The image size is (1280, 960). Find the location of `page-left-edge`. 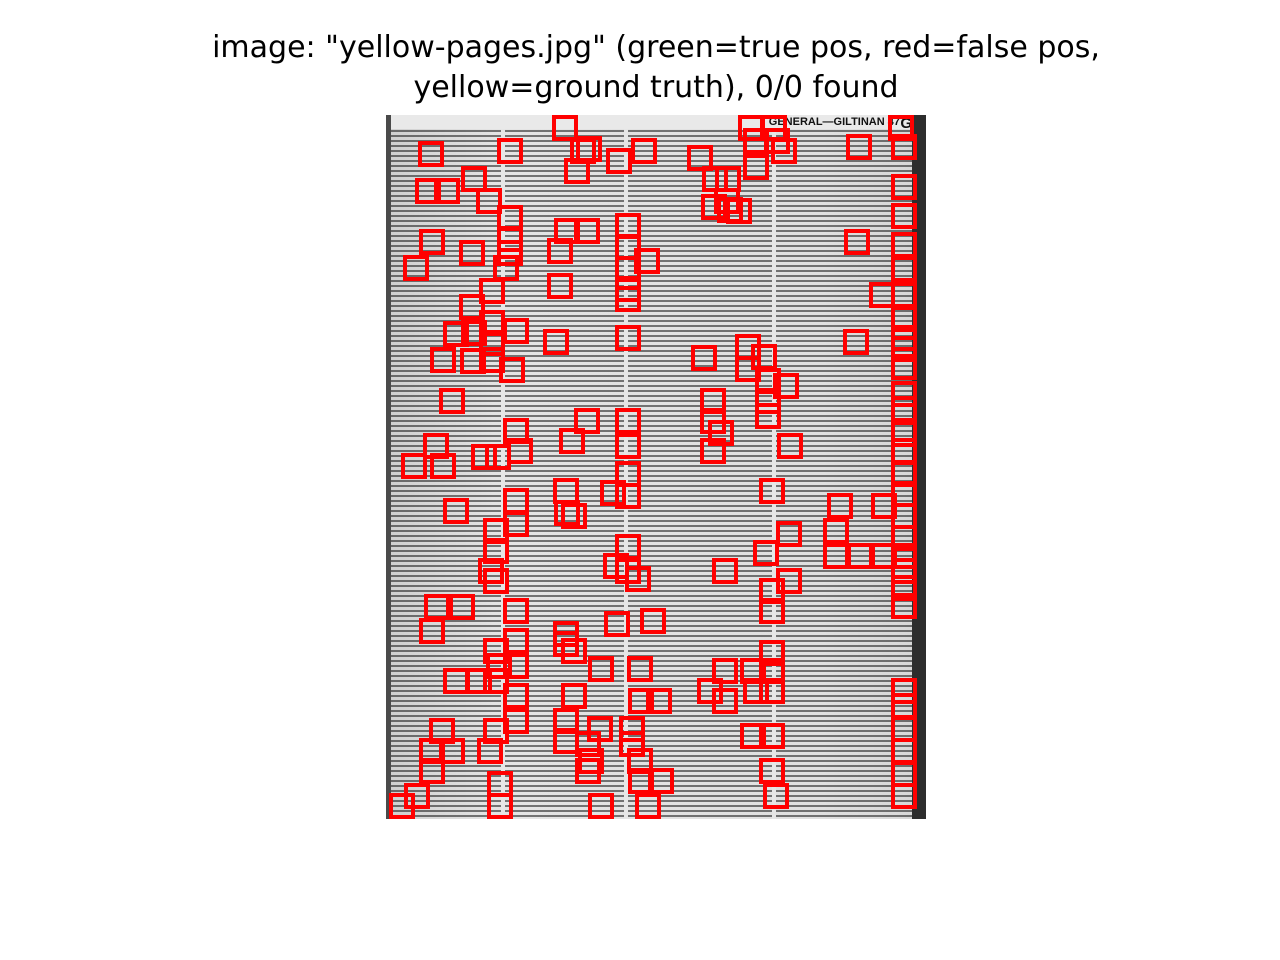

page-left-edge is located at coordinates (388, 467).